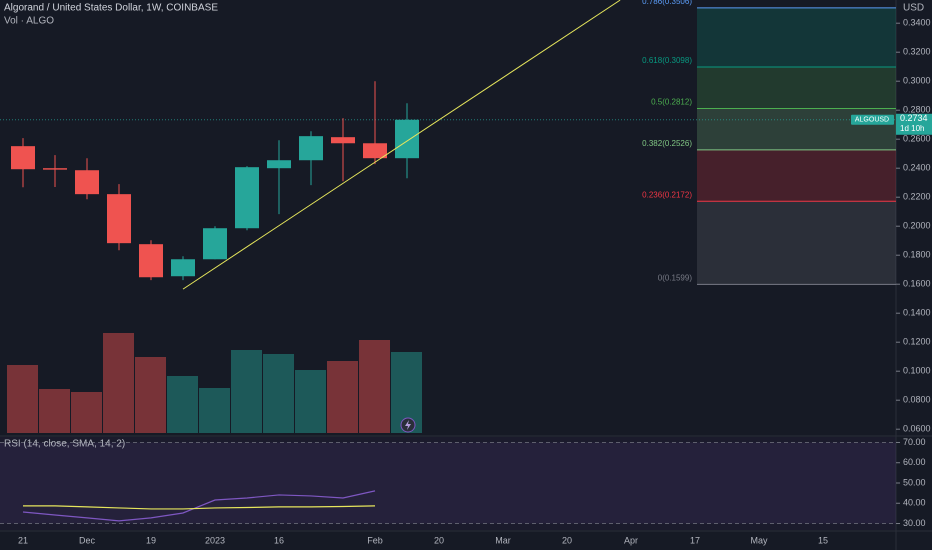 This screenshot has height=550, width=932. What do you see at coordinates (917, 255) in the screenshot?
I see `y-tick-label: 0.1800` at bounding box center [917, 255].